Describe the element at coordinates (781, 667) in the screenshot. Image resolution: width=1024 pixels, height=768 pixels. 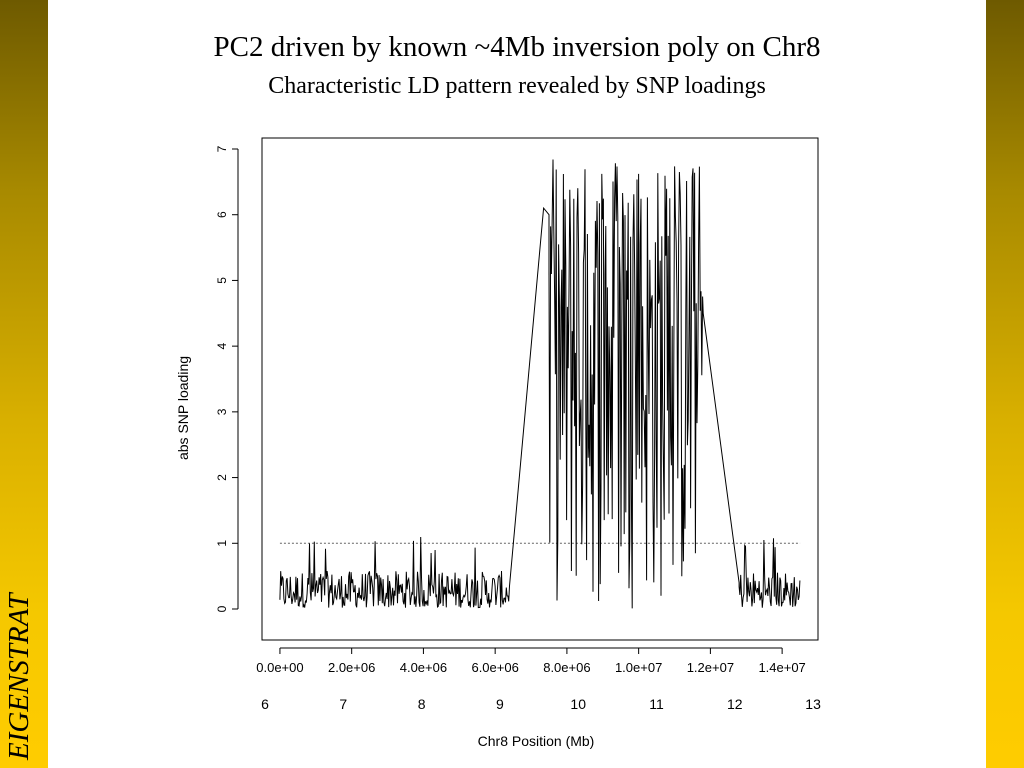
I see `x-tick-label: 1.4e+07` at that location.